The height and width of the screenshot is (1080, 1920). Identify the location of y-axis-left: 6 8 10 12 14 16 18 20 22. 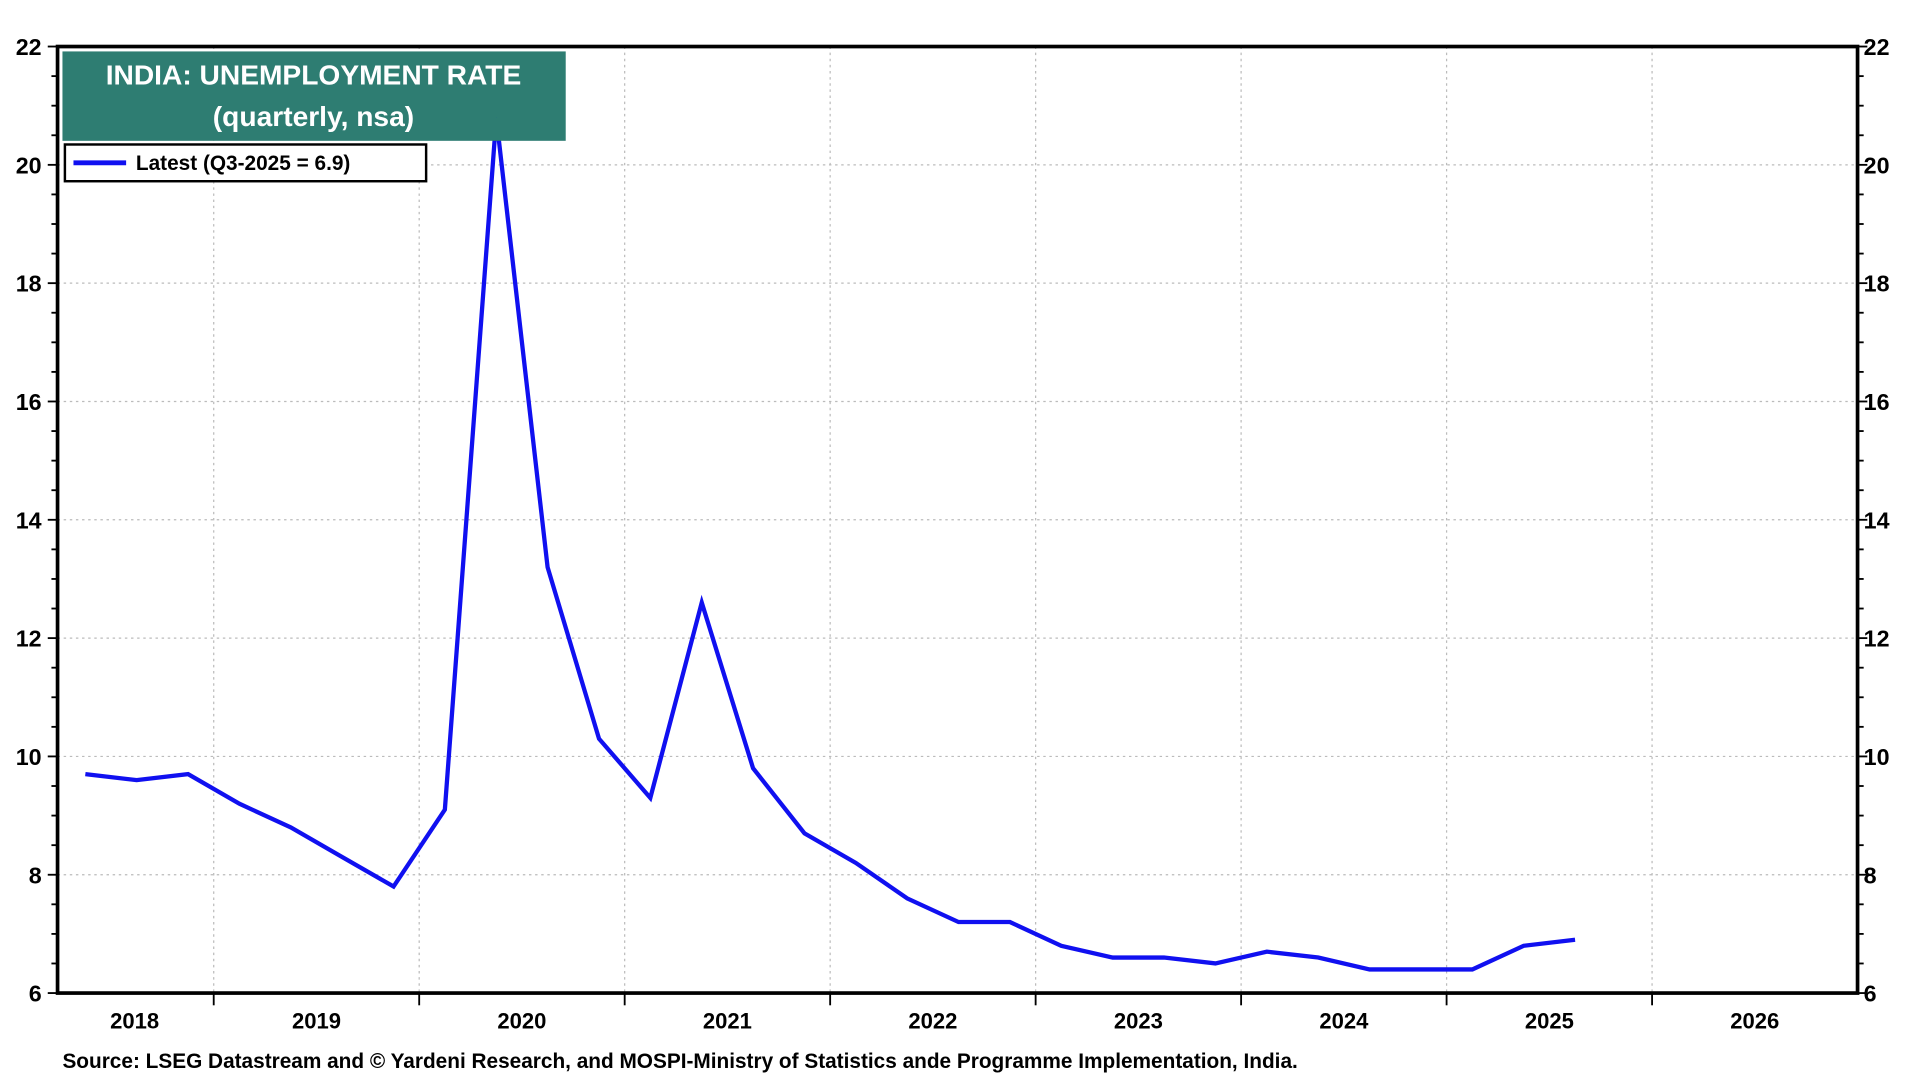
(37, 520).